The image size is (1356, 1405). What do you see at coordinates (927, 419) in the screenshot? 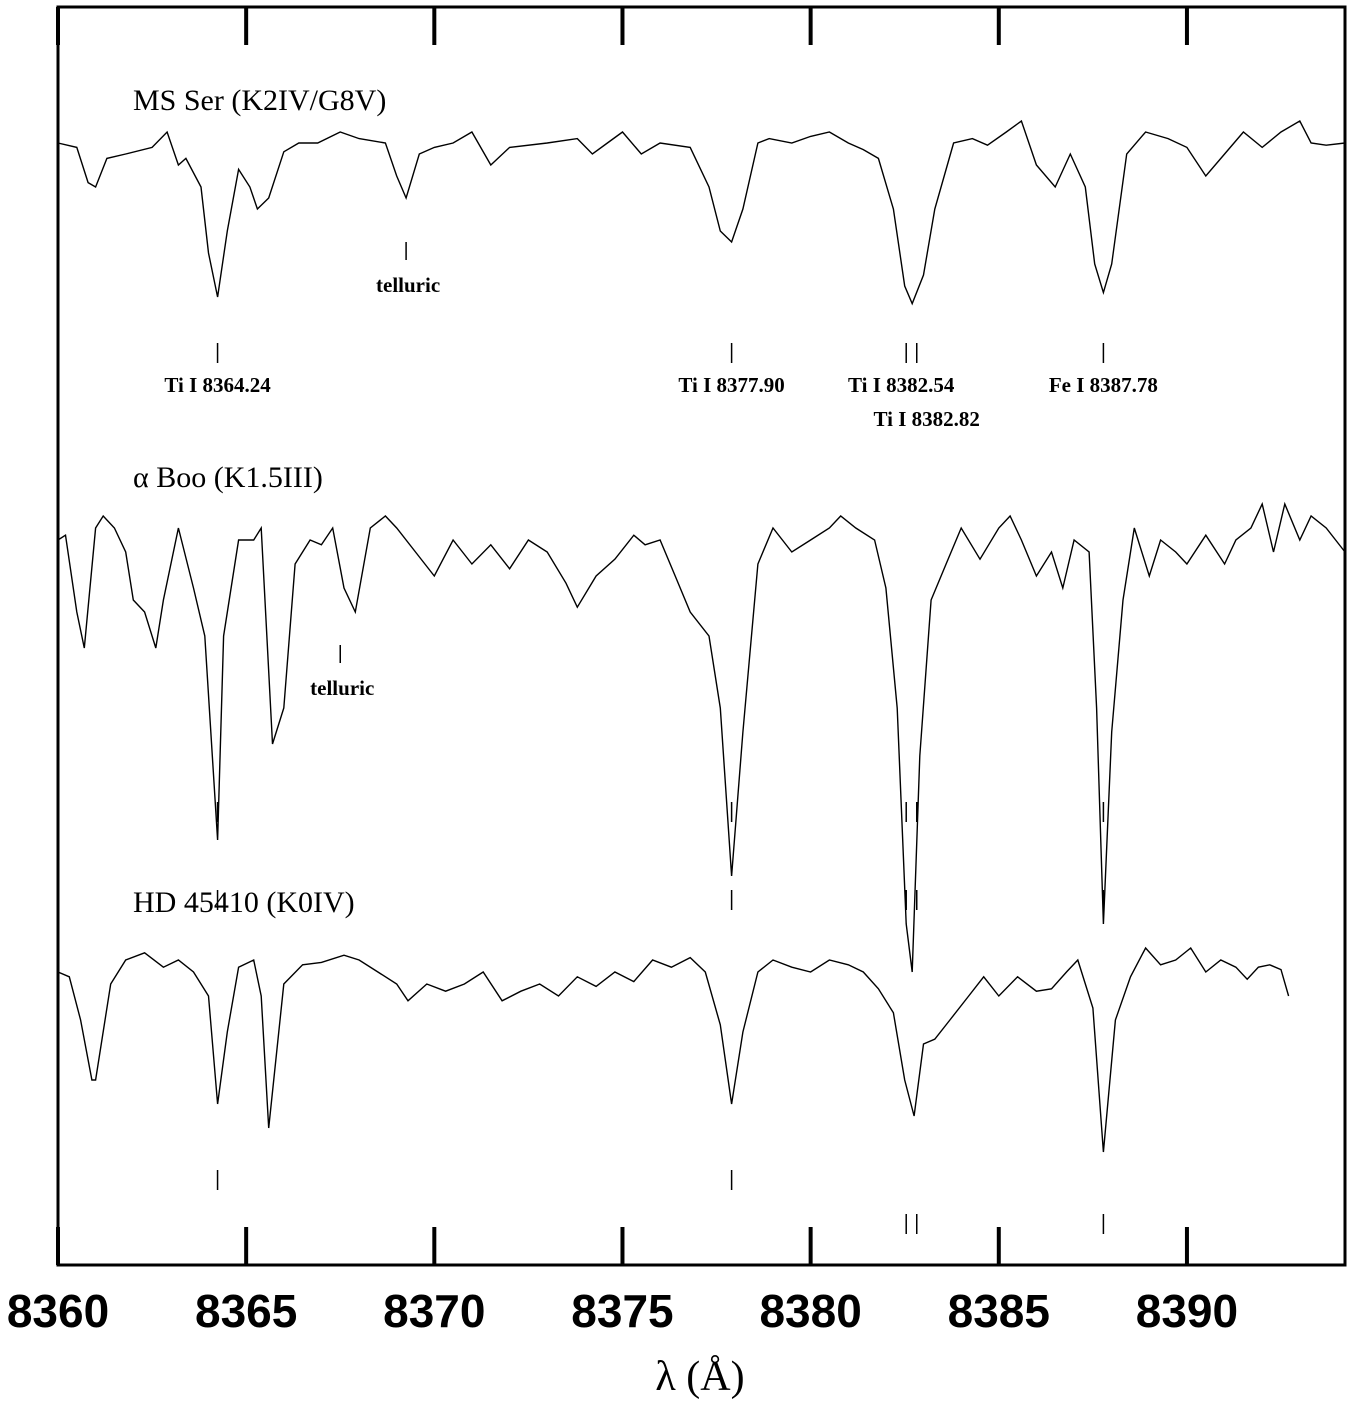
I see `line-id-label: Ti I 8382.82` at bounding box center [927, 419].